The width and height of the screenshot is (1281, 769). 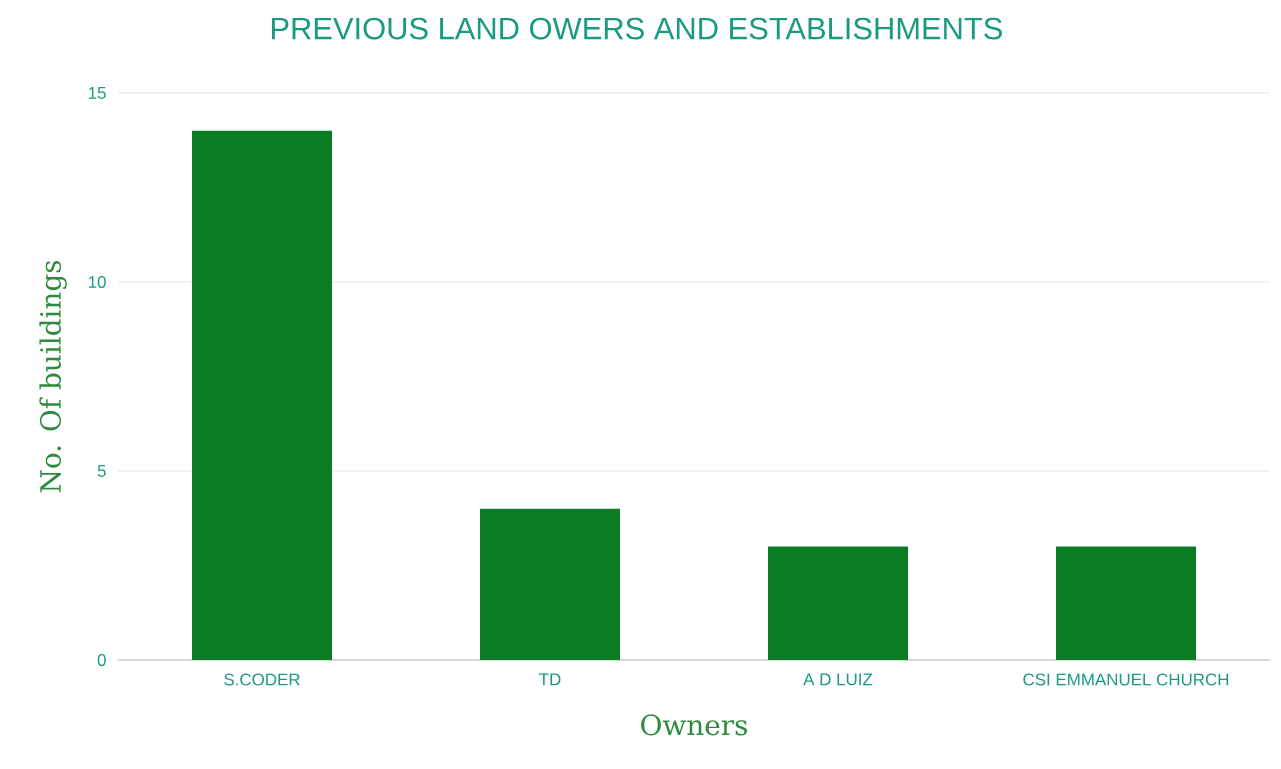 What do you see at coordinates (101, 471) in the screenshot?
I see `y-tick-label: 5` at bounding box center [101, 471].